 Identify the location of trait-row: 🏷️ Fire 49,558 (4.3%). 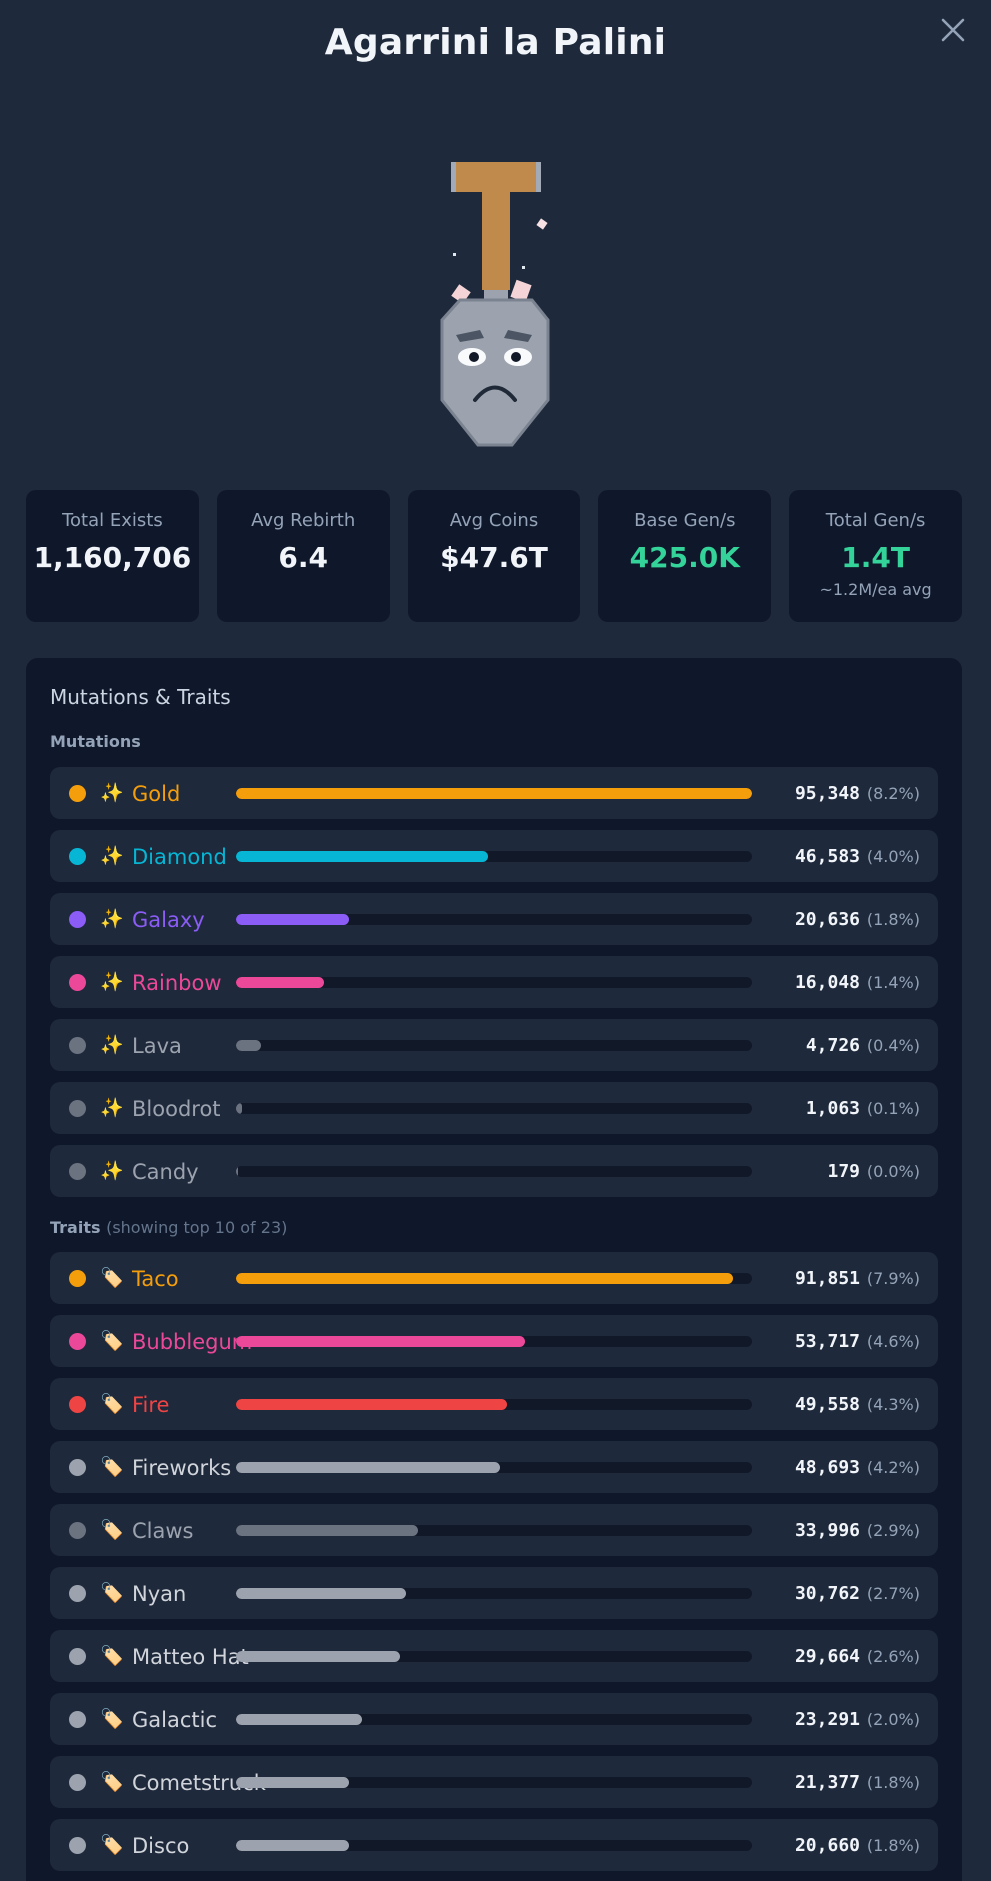
(494, 1404).